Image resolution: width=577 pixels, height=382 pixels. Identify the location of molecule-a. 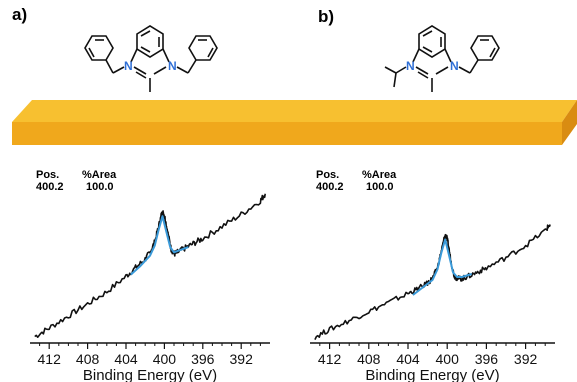
(151, 58).